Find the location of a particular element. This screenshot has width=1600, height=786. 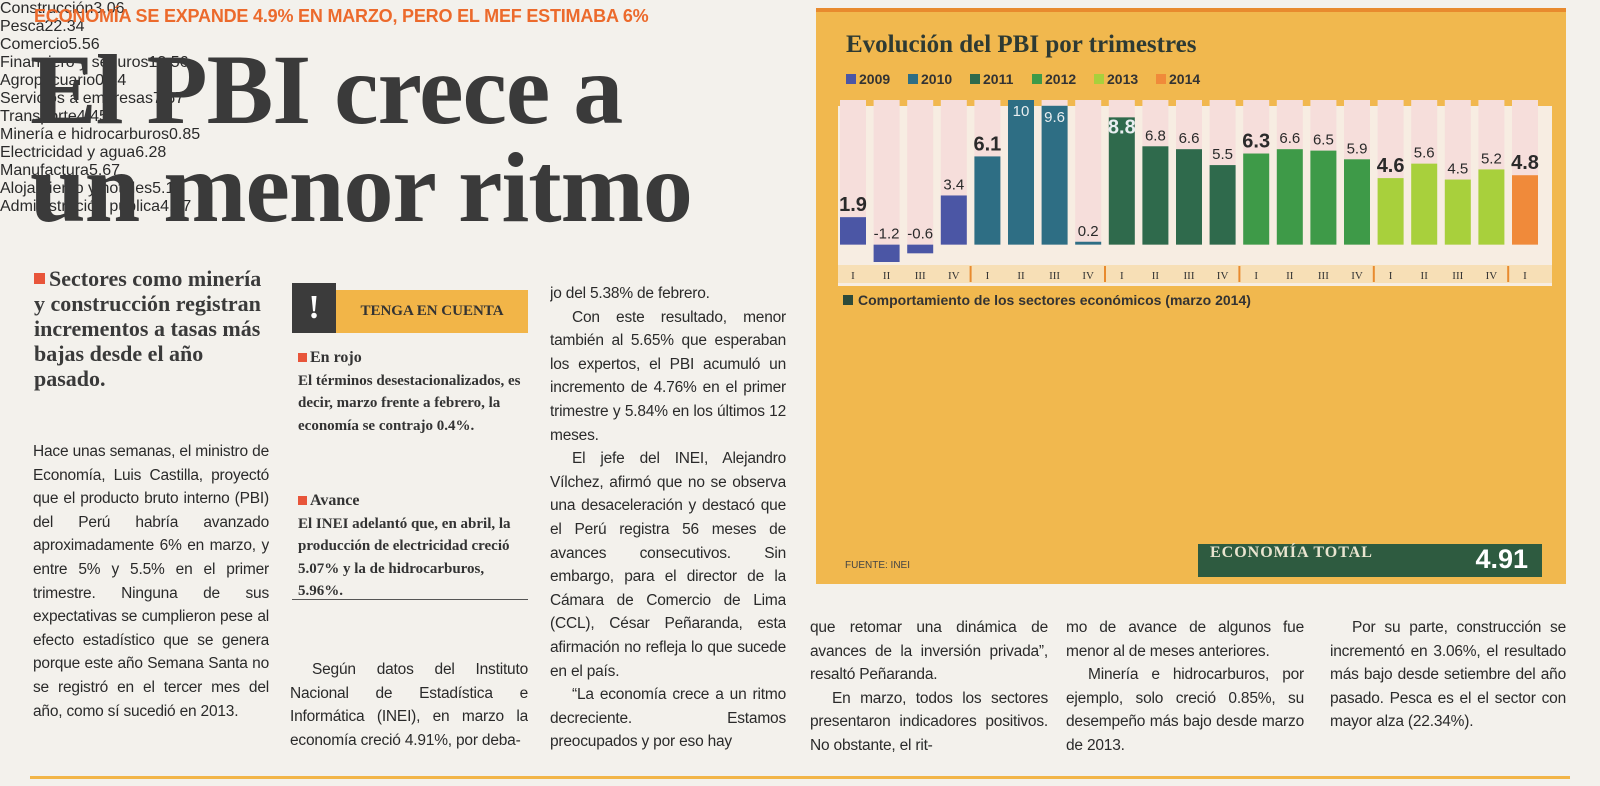

legend-label: 2010 is located at coordinates (936, 79).